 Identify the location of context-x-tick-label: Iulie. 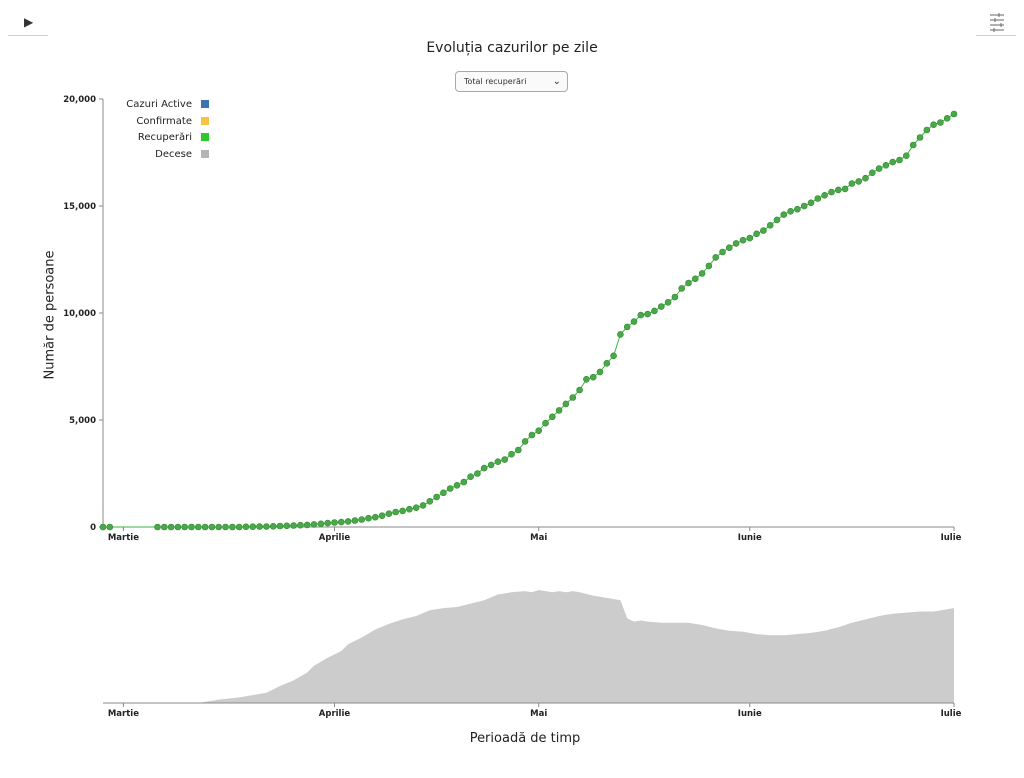
(951, 714).